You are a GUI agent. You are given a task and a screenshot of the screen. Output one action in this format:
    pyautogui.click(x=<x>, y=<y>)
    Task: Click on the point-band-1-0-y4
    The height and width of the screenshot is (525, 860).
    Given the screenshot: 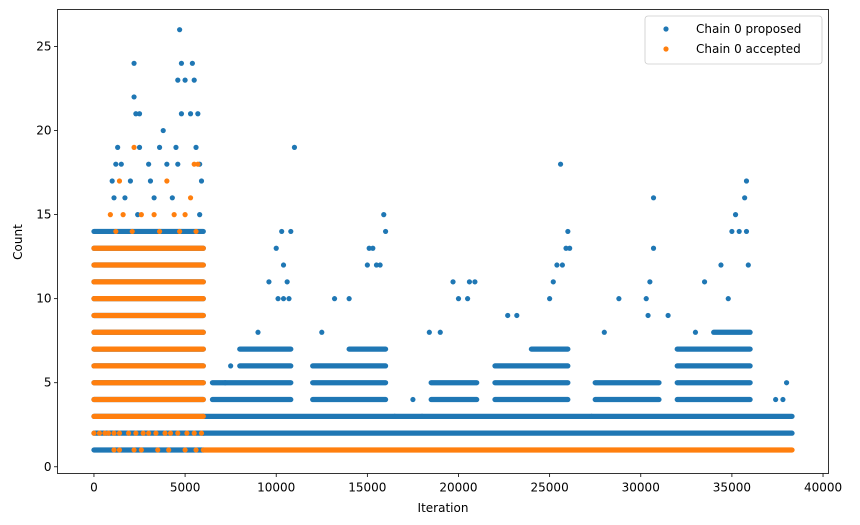 What is the action you would take?
    pyautogui.click(x=148, y=399)
    